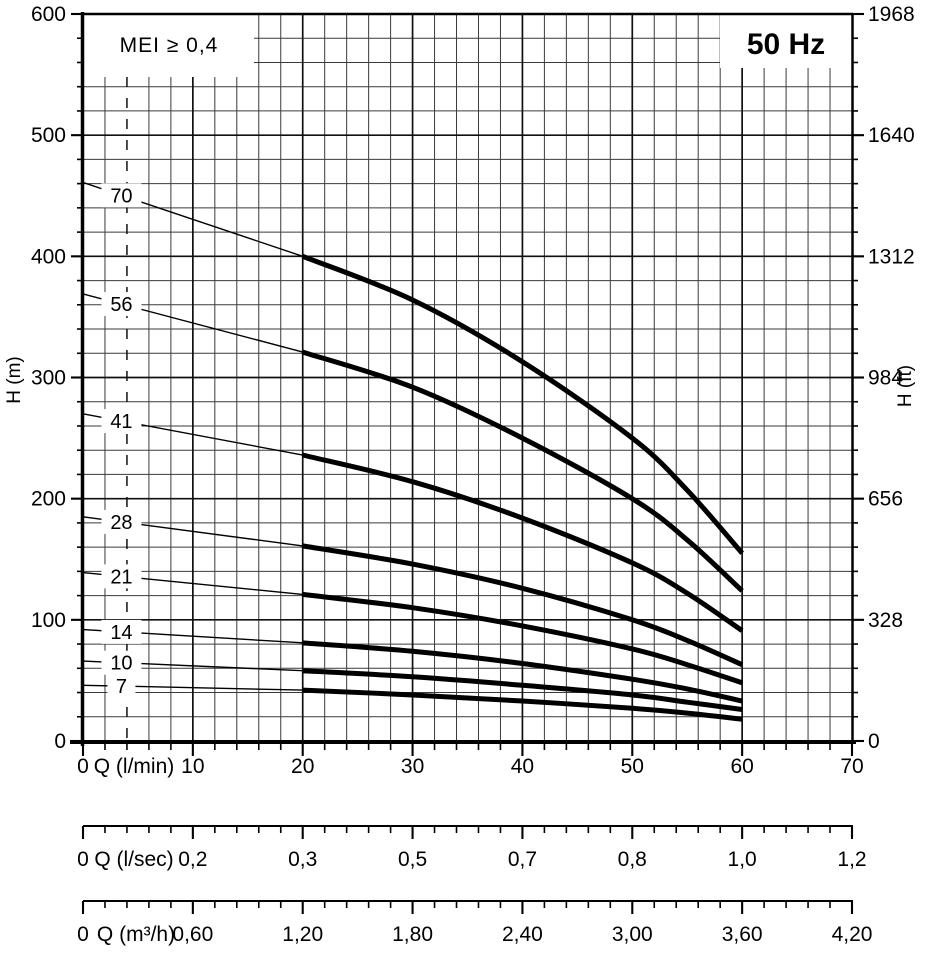 The image size is (940, 960). I want to click on curve-label-28: 28, so click(121, 521).